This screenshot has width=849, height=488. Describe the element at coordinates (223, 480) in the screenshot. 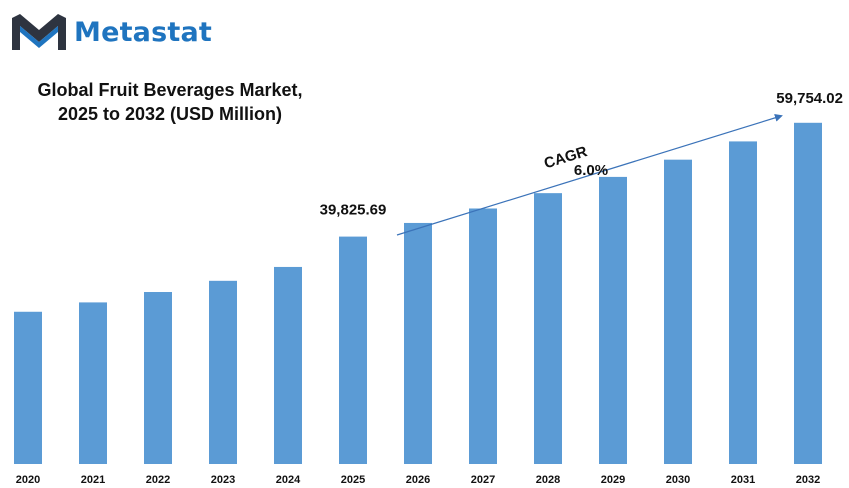

I see `x-tick-label-2023: 2023` at that location.